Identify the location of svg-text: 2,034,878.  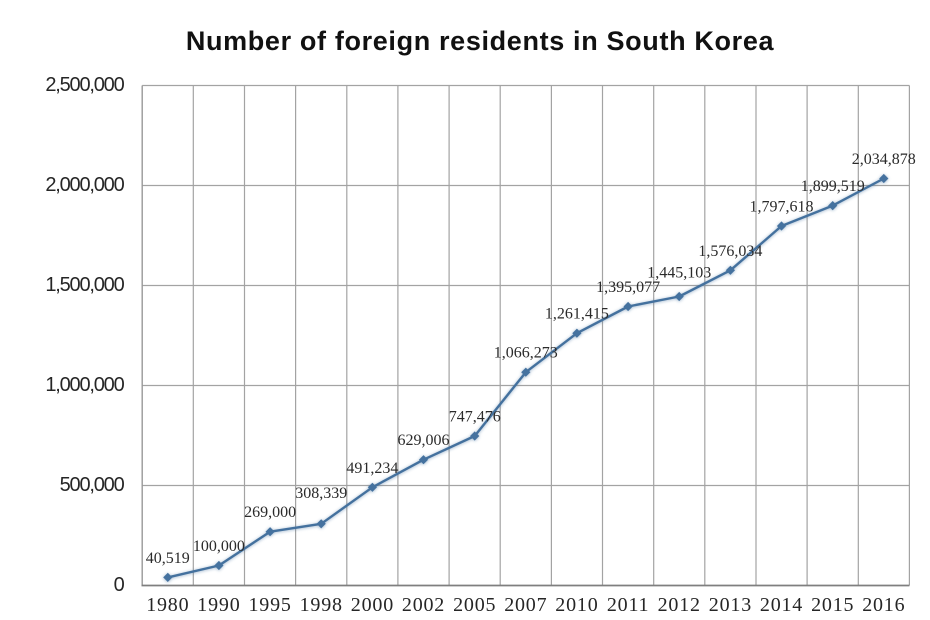
(884, 159).